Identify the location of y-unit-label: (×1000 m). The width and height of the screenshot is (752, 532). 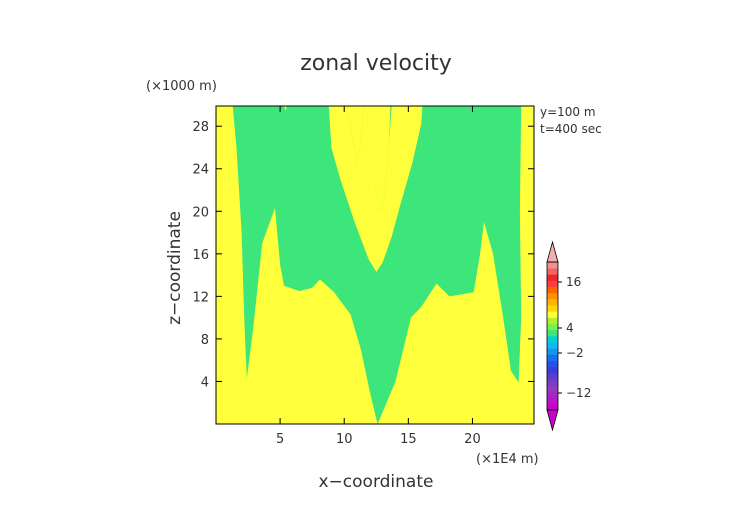
(181, 86).